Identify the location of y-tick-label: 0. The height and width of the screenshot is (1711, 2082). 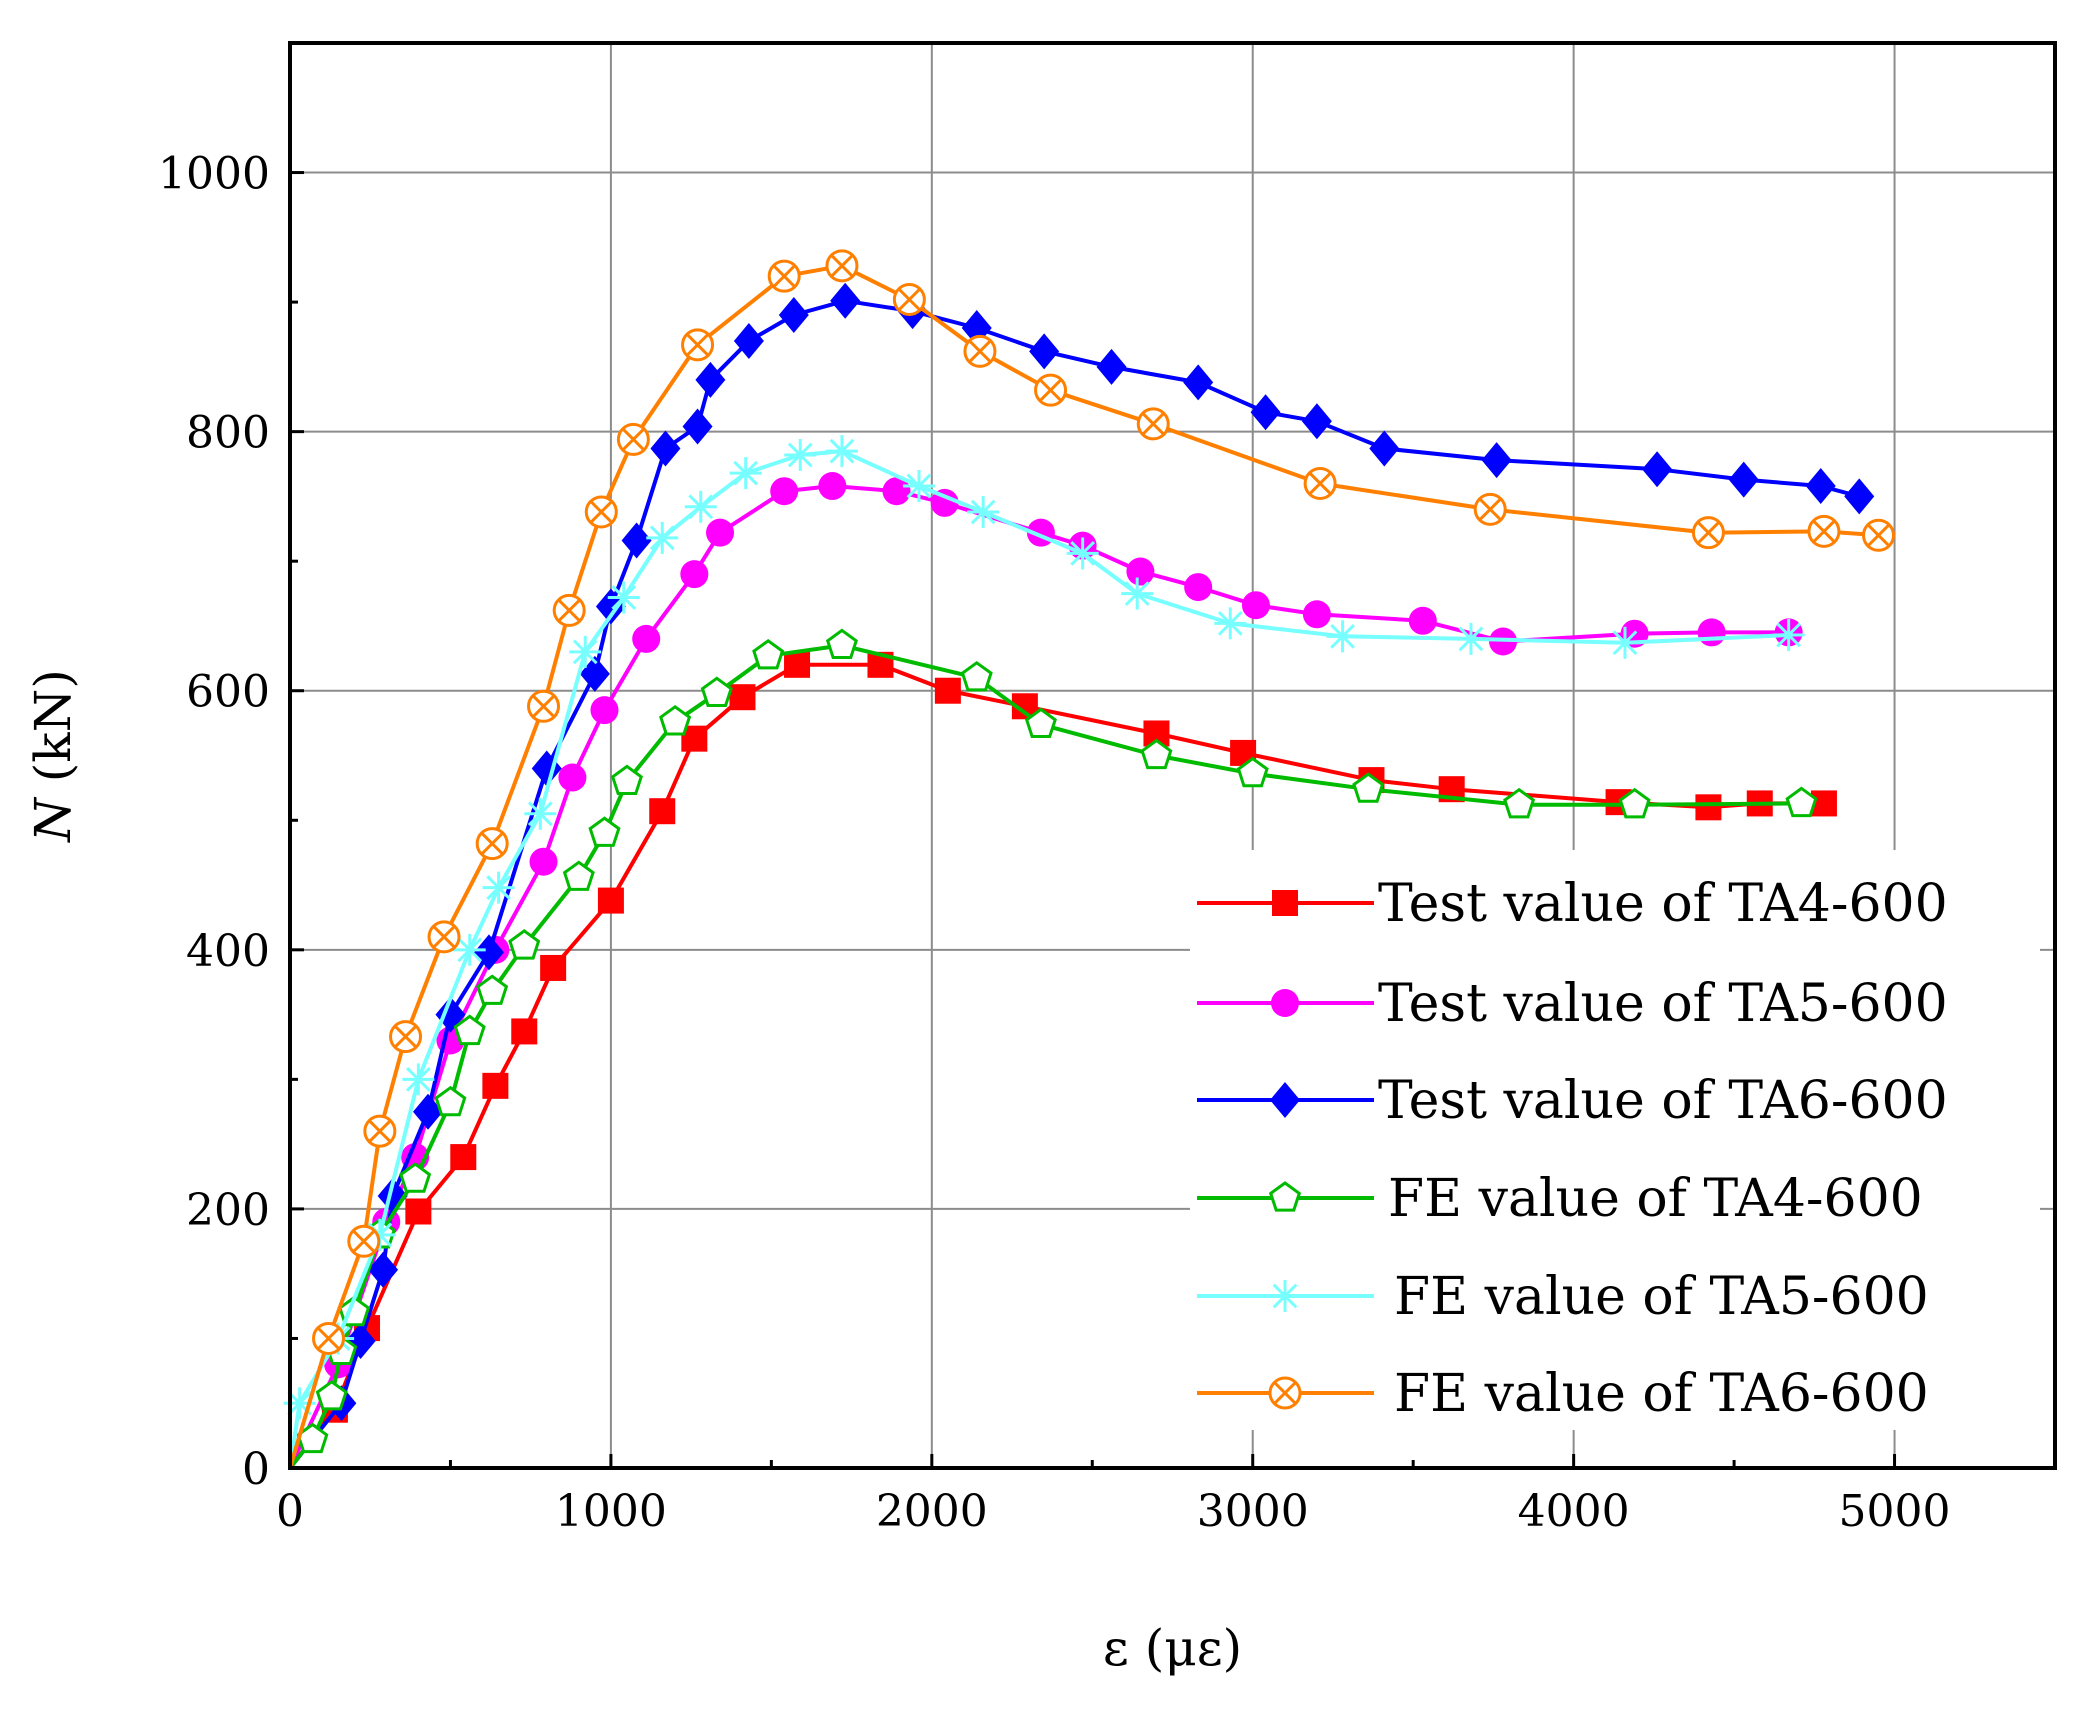
(256, 1469).